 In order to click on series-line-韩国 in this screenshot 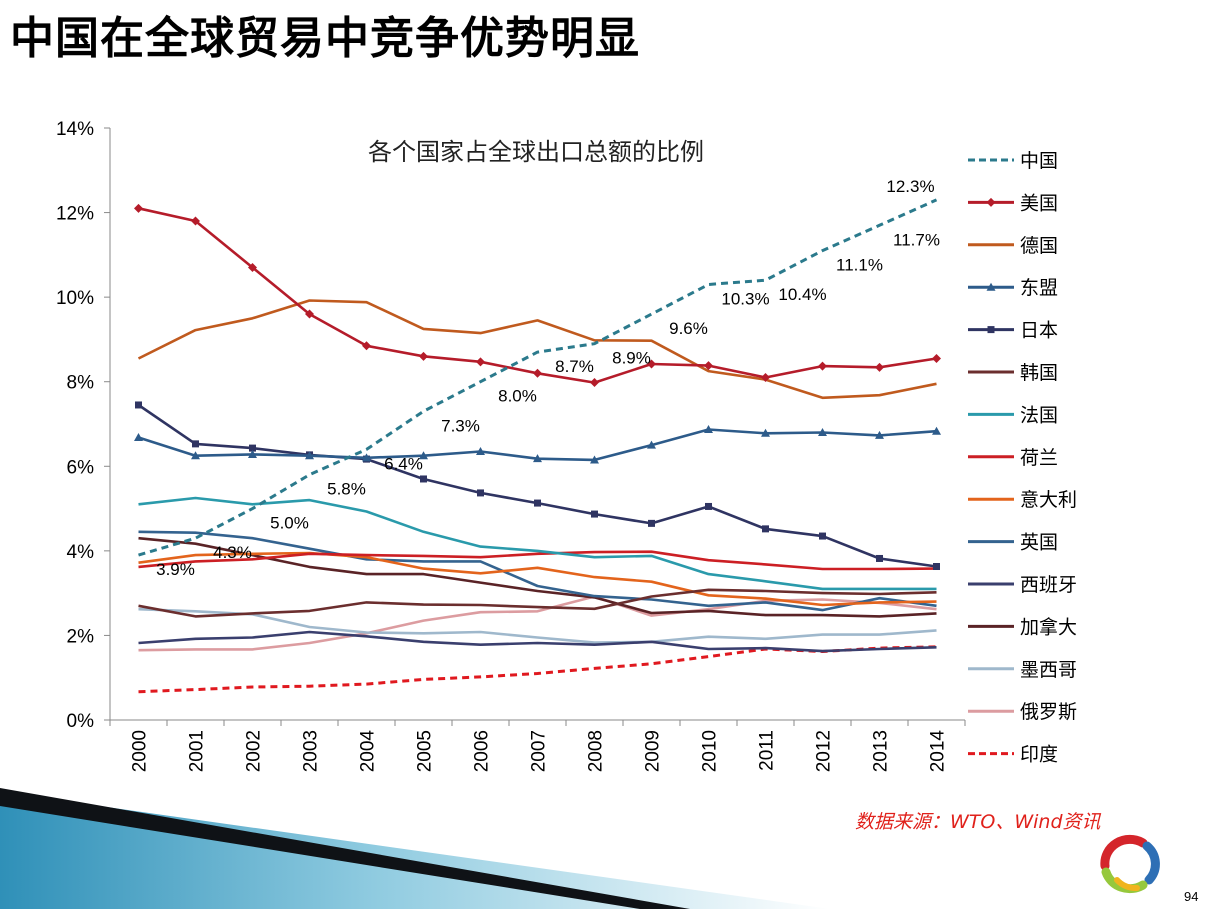, I will do `click(537, 603)`.